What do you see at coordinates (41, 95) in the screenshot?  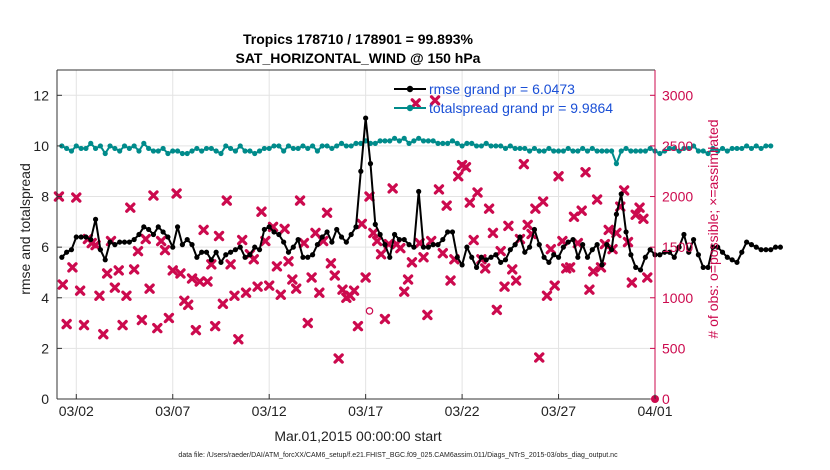 I see `y-left-tick-label-6: 12` at bounding box center [41, 95].